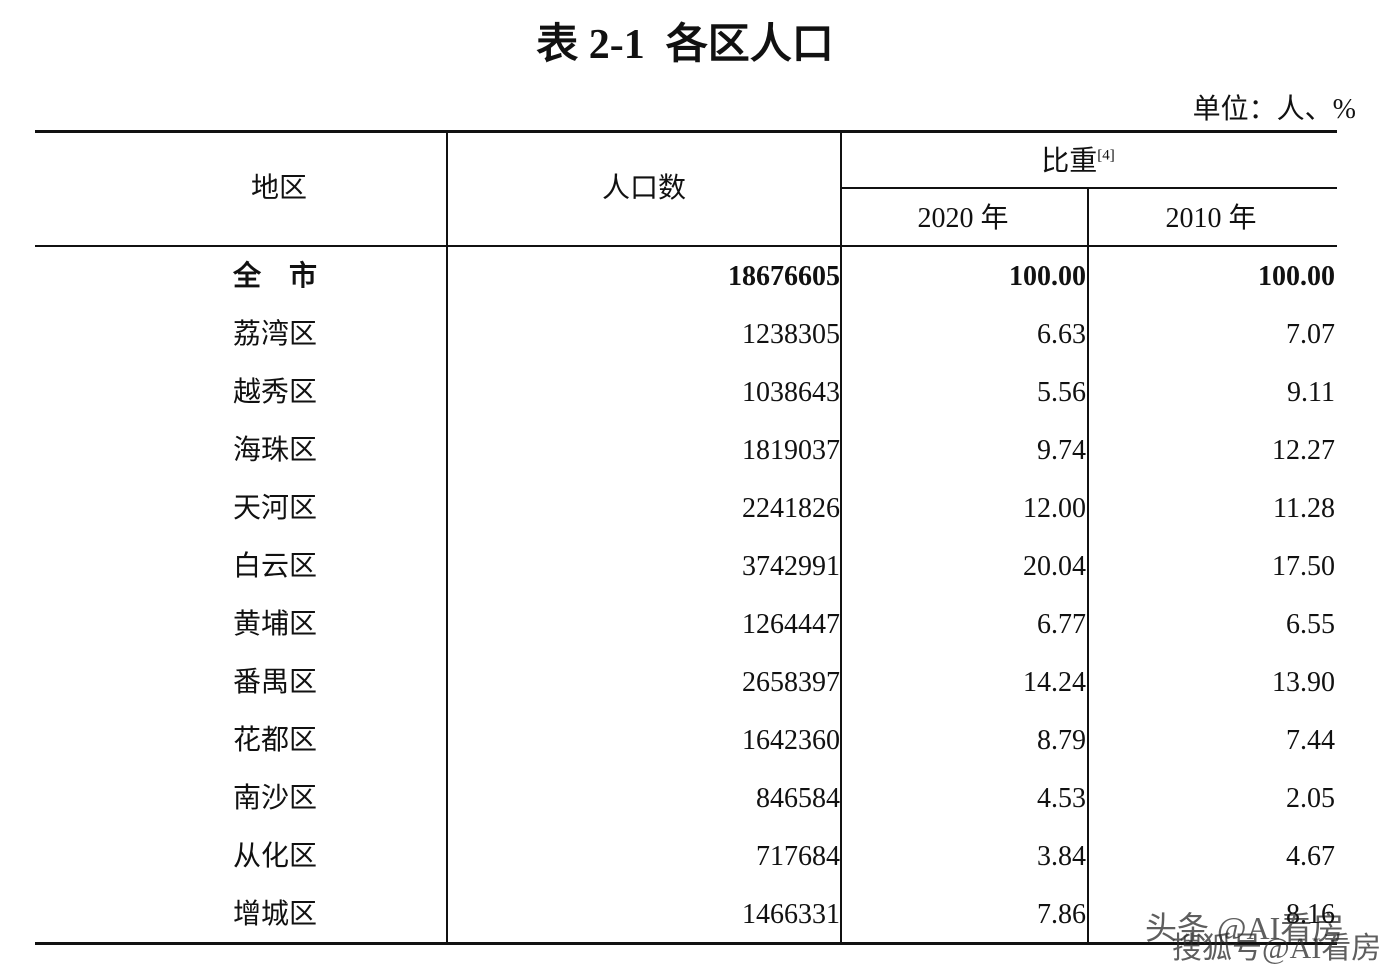 The image size is (1398, 978). I want to click on number-cell: 9.74, so click(1061, 450).